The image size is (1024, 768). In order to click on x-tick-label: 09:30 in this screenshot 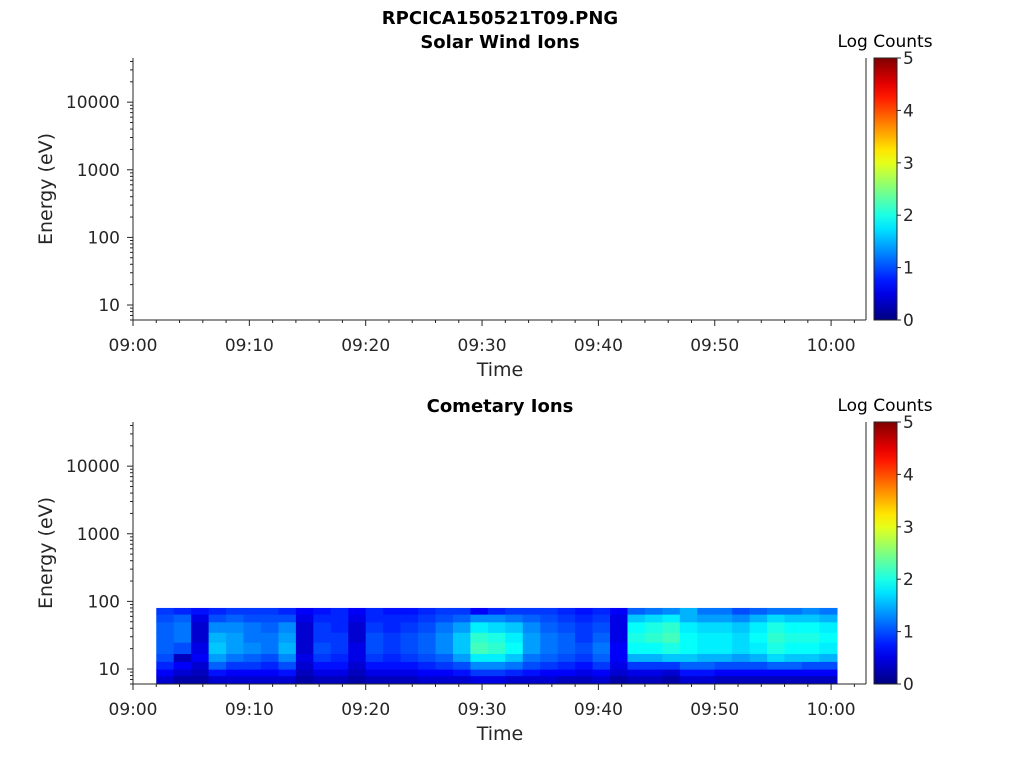, I will do `click(482, 346)`.